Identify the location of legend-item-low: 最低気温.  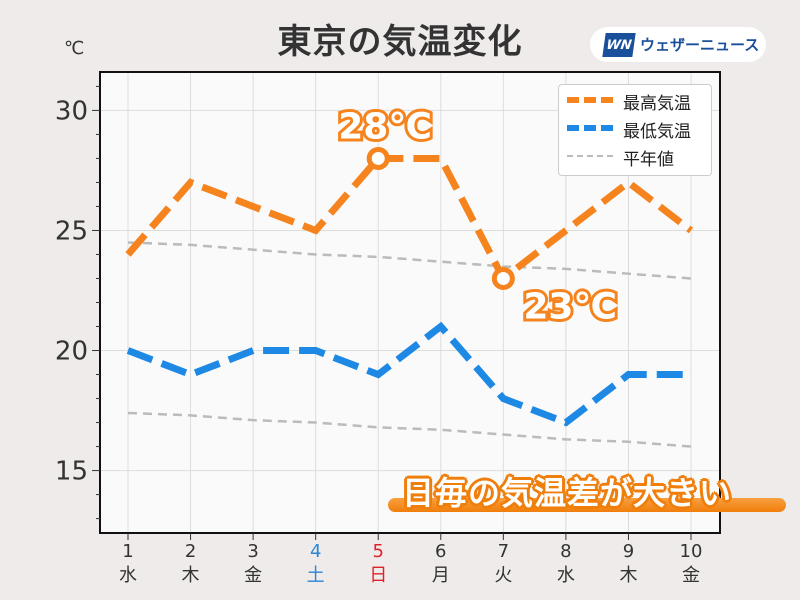
(635, 129).